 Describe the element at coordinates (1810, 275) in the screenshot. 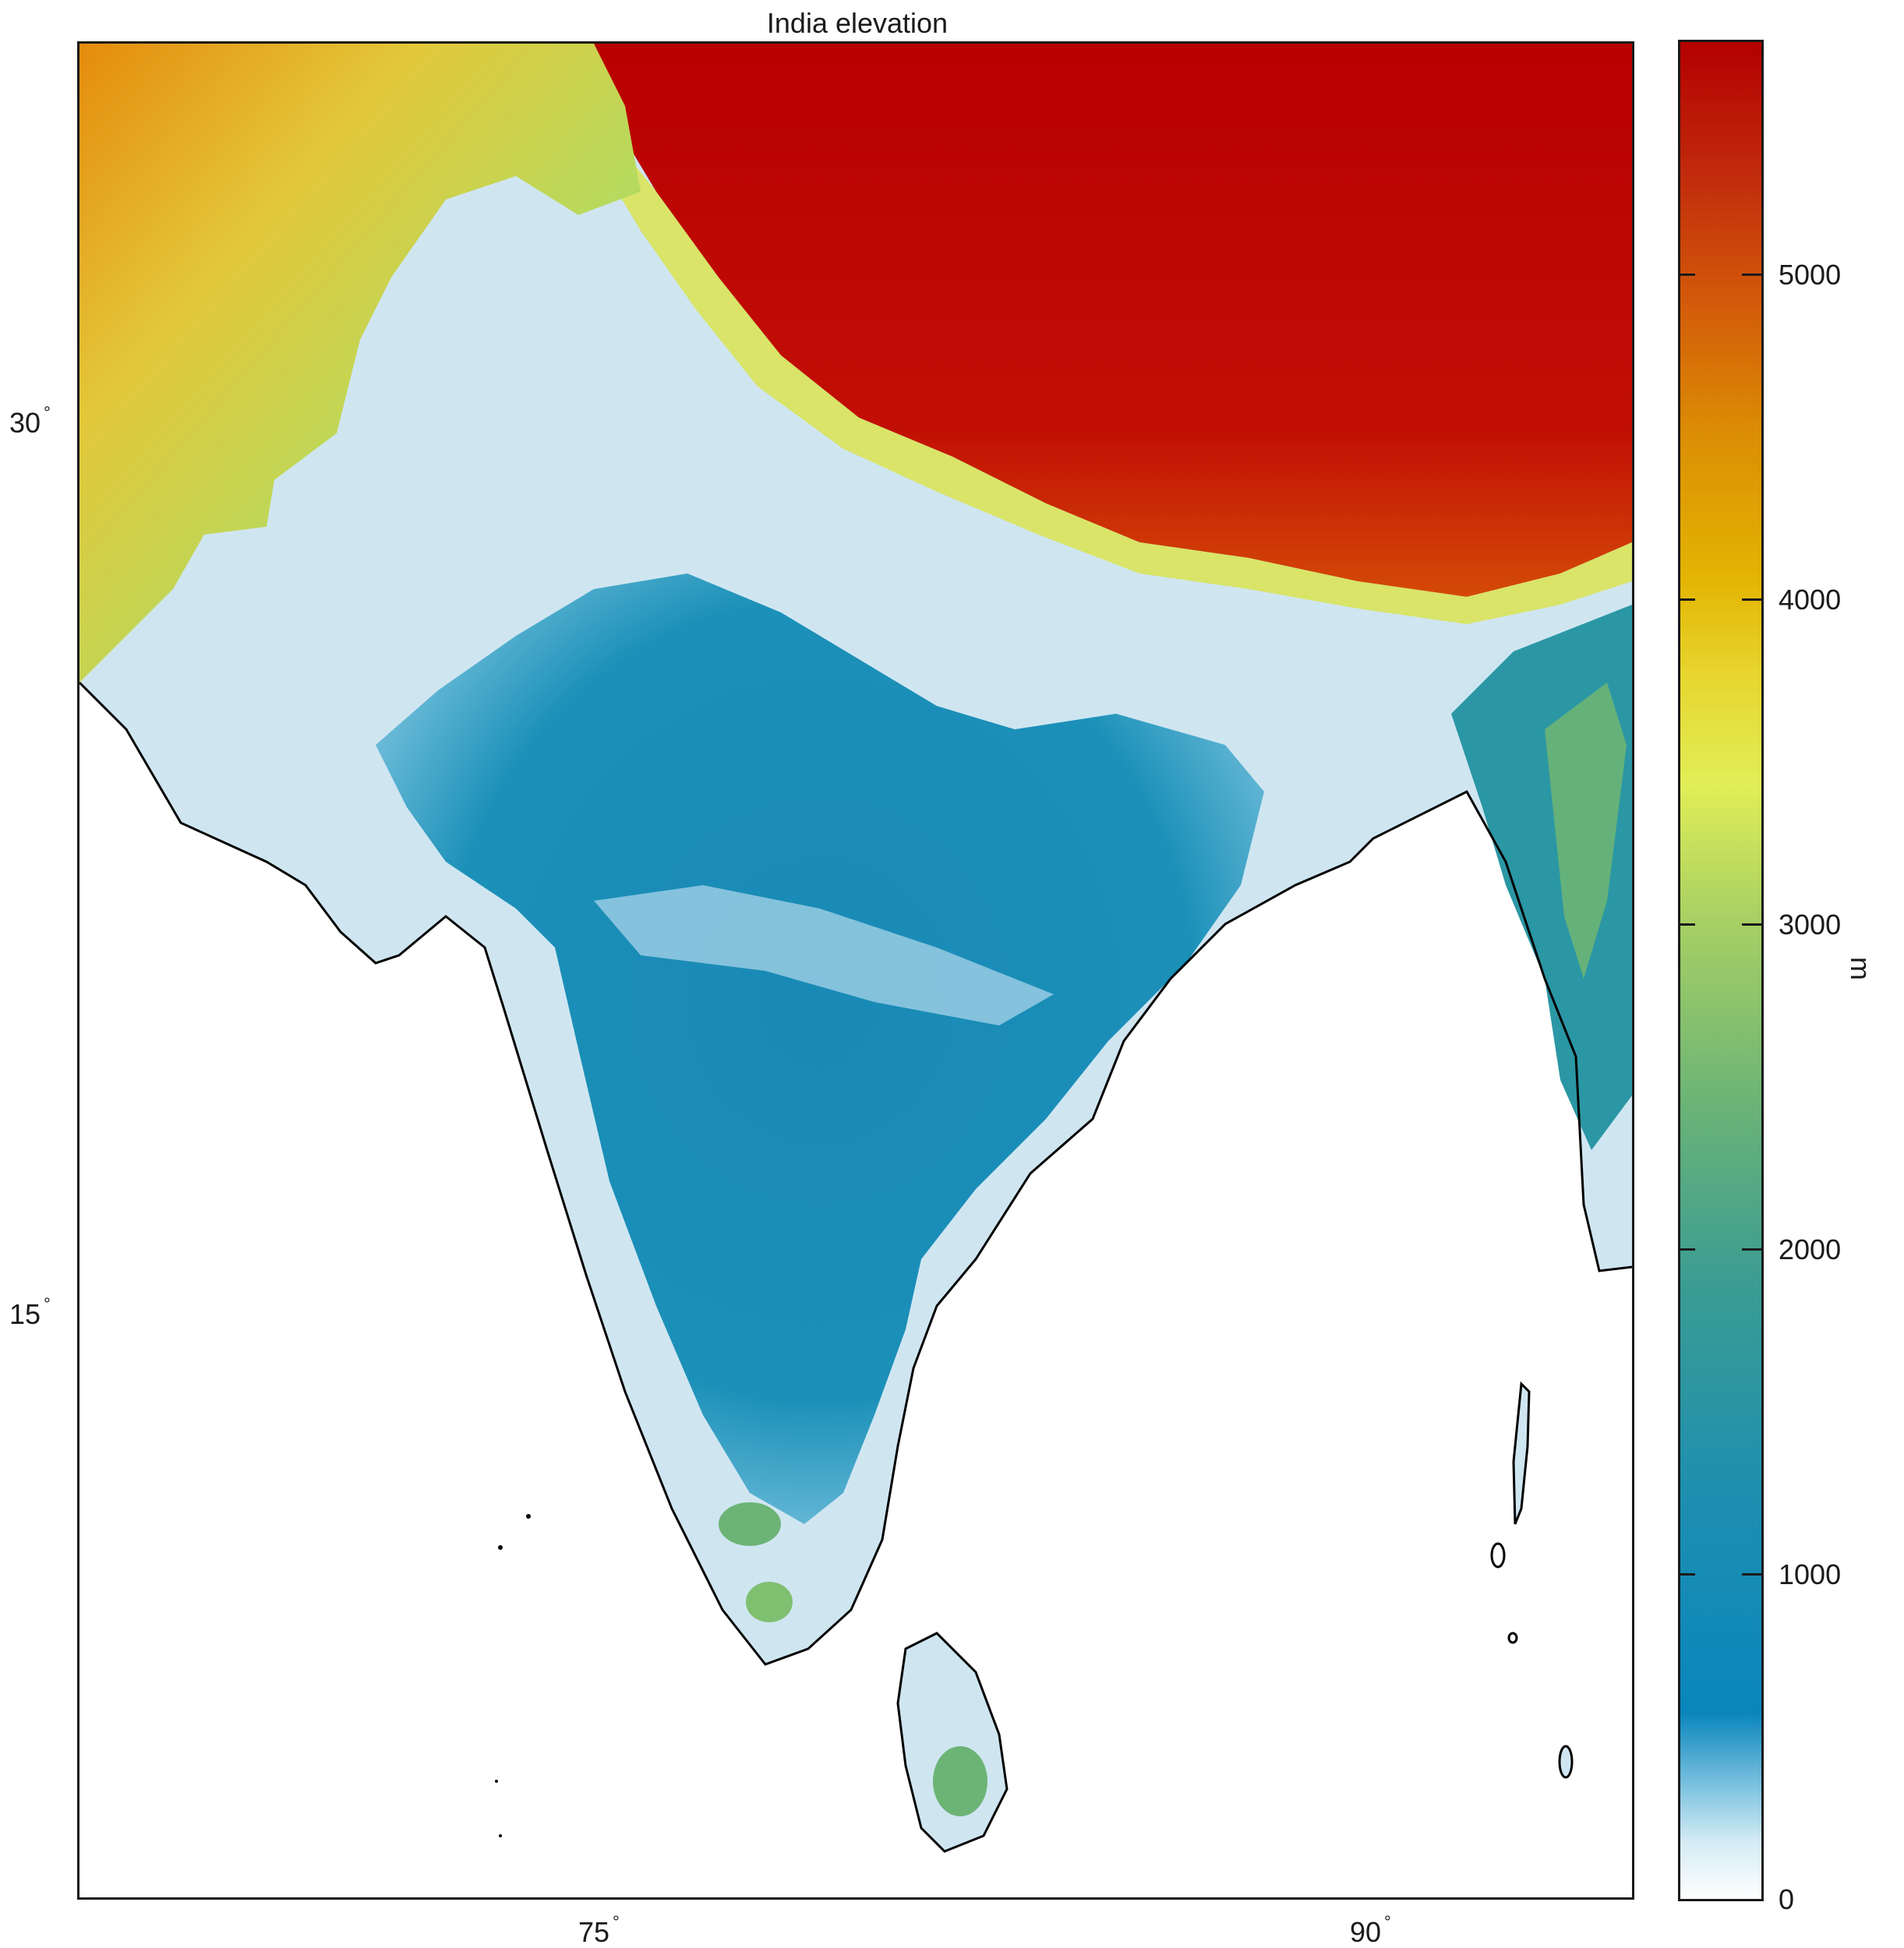

I see `colorbar-label-5000: 5000` at that location.